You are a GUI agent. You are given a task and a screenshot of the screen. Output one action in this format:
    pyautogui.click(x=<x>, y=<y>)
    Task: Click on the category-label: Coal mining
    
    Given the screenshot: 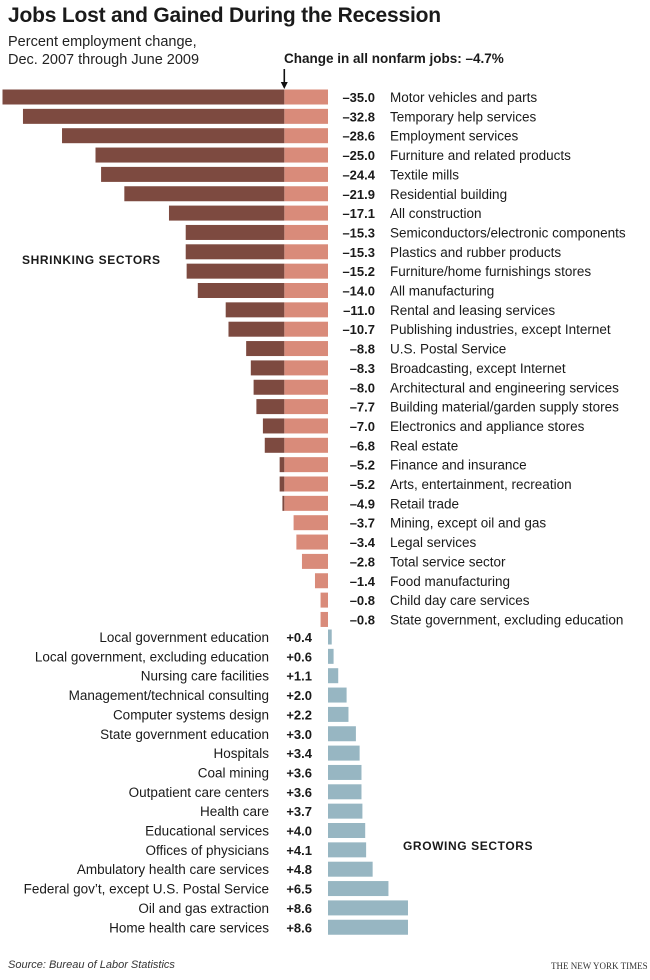 What is the action you would take?
    pyautogui.click(x=233, y=772)
    